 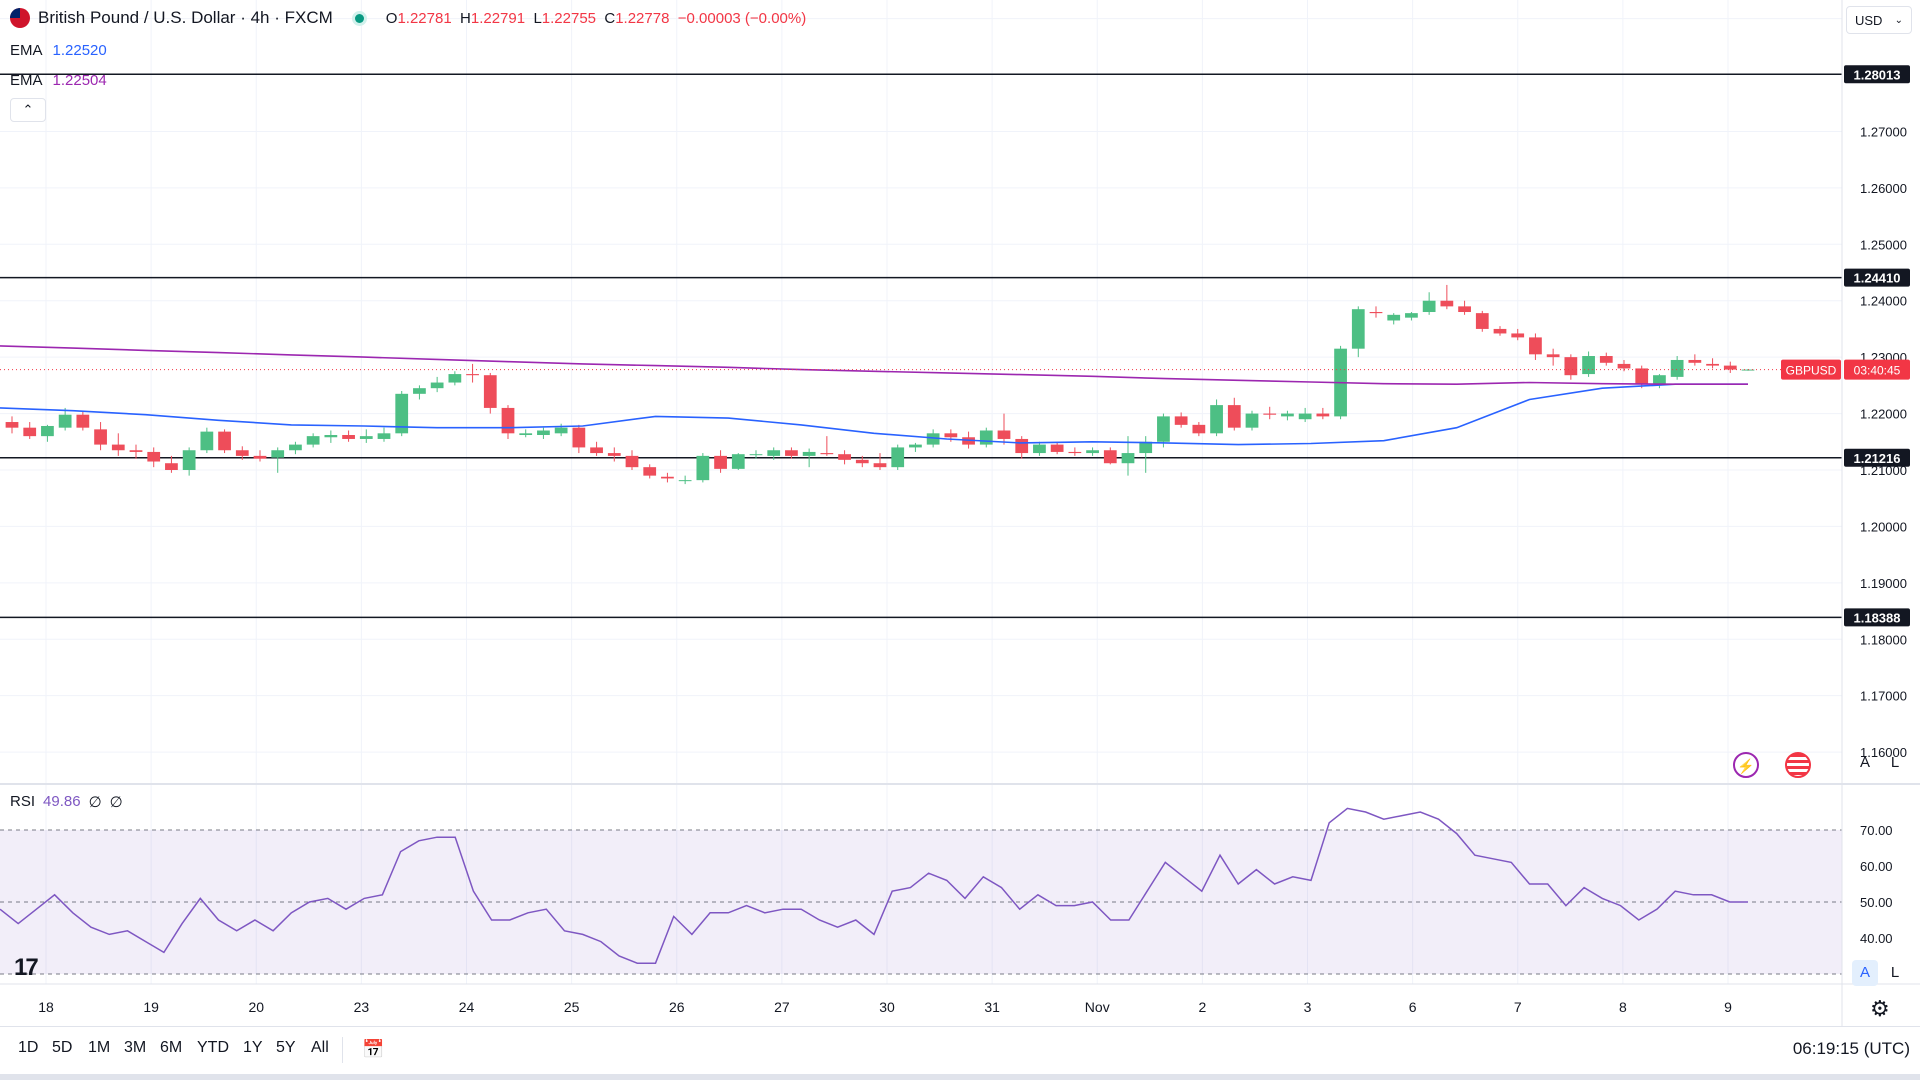 What do you see at coordinates (373, 1049) in the screenshot?
I see `calendar-range-icon: 📅` at bounding box center [373, 1049].